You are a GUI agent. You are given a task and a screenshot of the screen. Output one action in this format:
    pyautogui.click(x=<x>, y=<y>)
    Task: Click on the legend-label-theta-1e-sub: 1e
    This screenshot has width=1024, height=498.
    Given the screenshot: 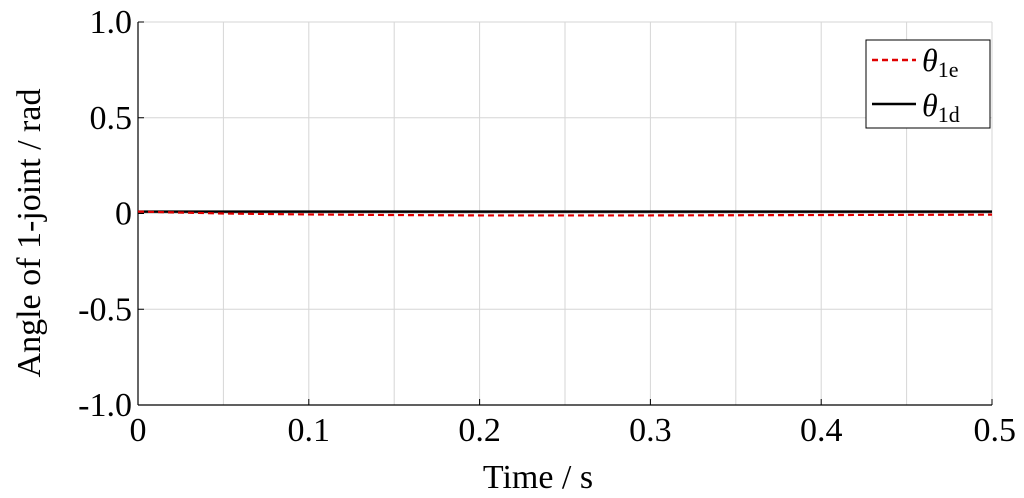 What is the action you would take?
    pyautogui.click(x=948, y=69)
    